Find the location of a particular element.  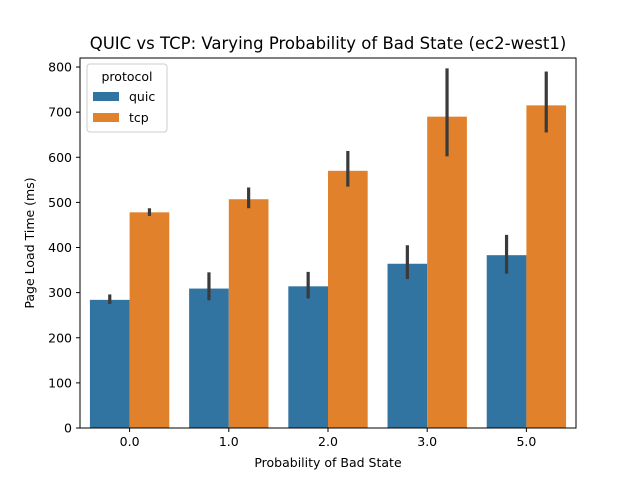

bar-tcp-3.0 is located at coordinates (447, 272).